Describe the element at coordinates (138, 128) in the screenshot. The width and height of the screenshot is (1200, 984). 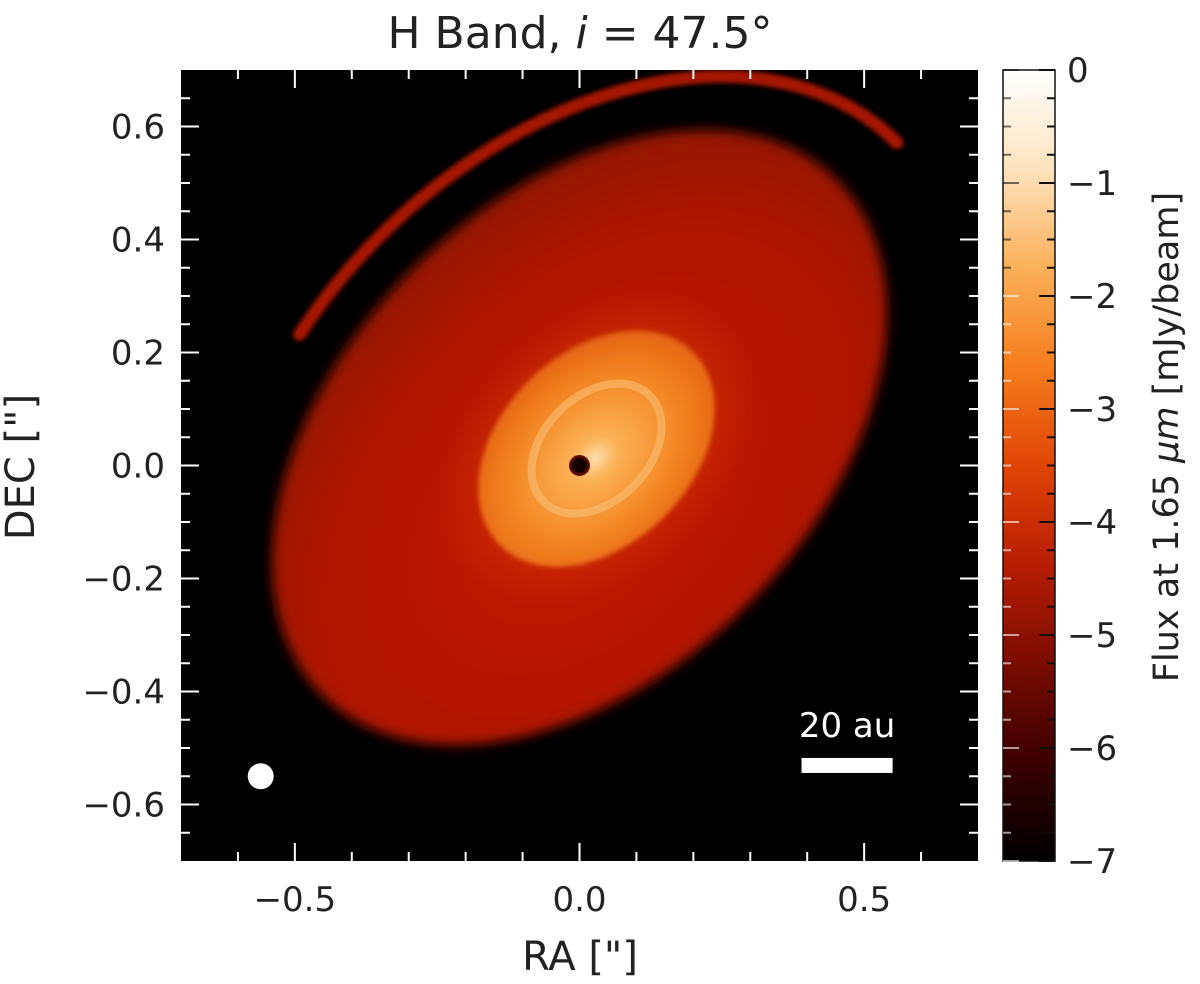
I see `y-tick-label: 0.6` at that location.